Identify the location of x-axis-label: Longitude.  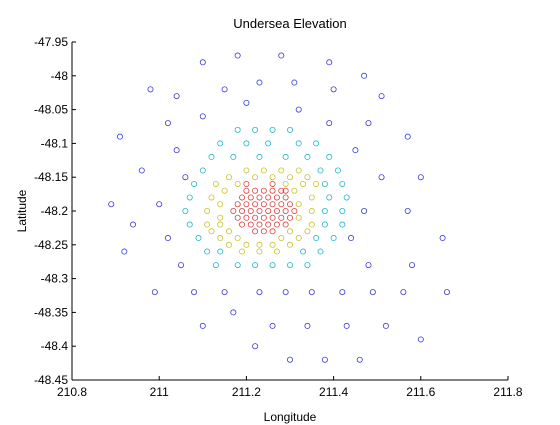
(290, 417).